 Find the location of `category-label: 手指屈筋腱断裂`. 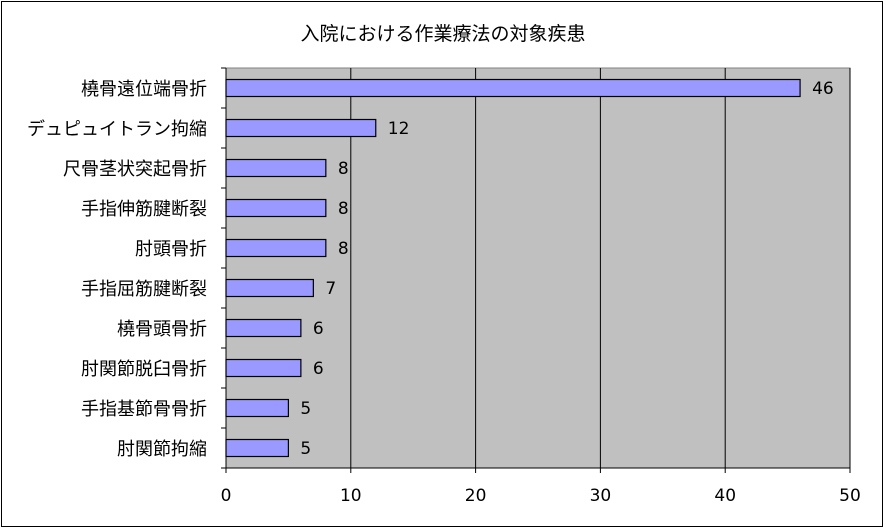

category-label: 手指屈筋腱断裂 is located at coordinates (144, 289).